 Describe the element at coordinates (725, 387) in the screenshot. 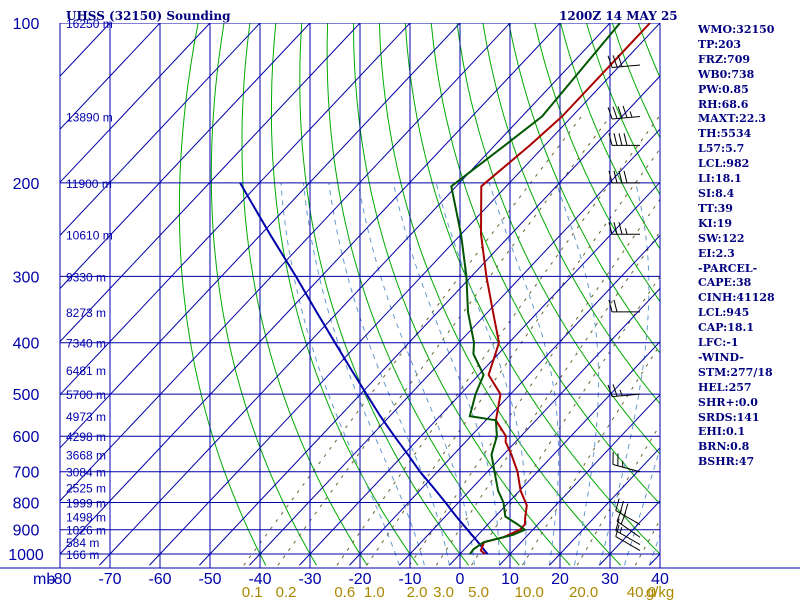

I see `index-item: HEL:257` at that location.